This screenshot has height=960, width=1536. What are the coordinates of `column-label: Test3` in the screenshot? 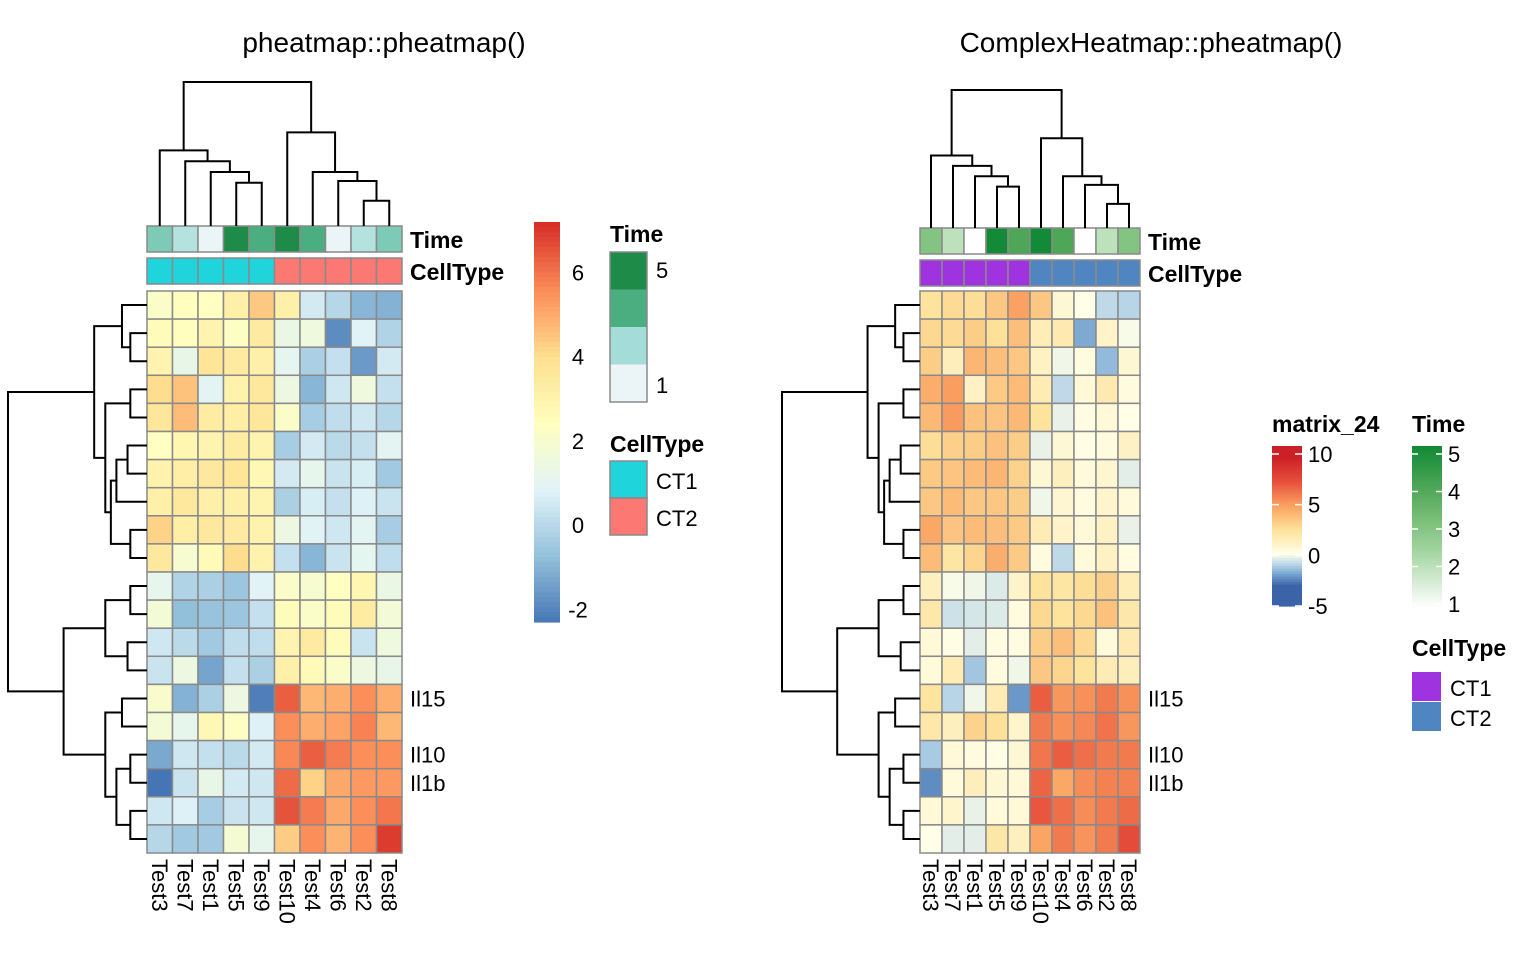 It's located at (159, 885).